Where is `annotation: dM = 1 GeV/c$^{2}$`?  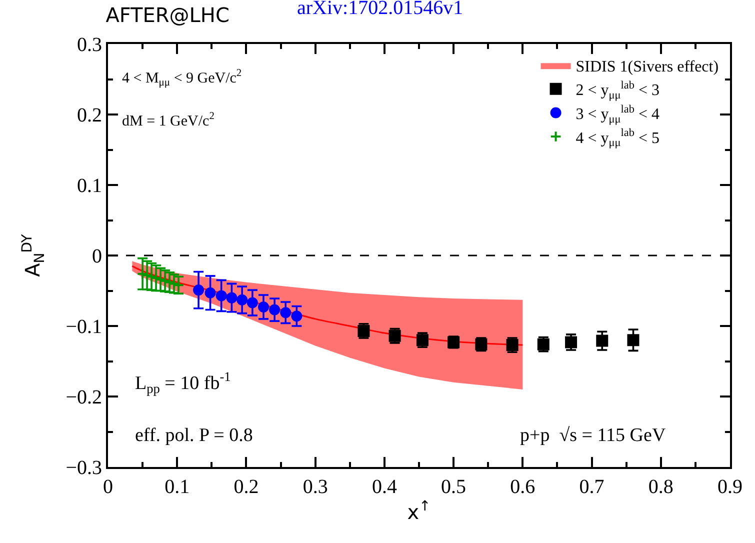 annotation: dM = 1 GeV/c$^{2}$ is located at coordinates (168, 120).